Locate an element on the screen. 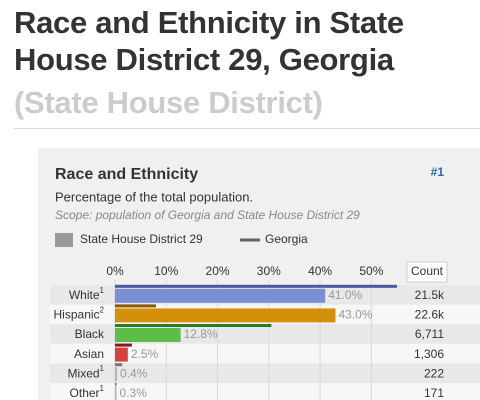 This screenshot has width=480, height=400. count-label: 1,306 is located at coordinates (429, 354).